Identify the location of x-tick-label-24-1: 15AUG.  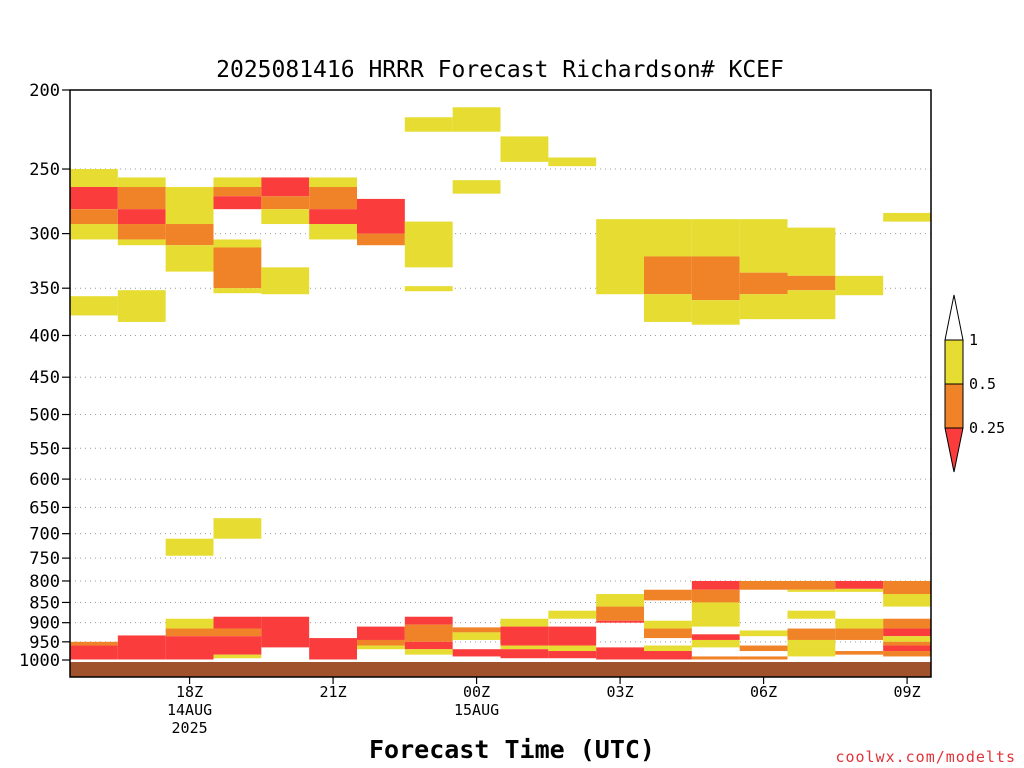
(476, 710).